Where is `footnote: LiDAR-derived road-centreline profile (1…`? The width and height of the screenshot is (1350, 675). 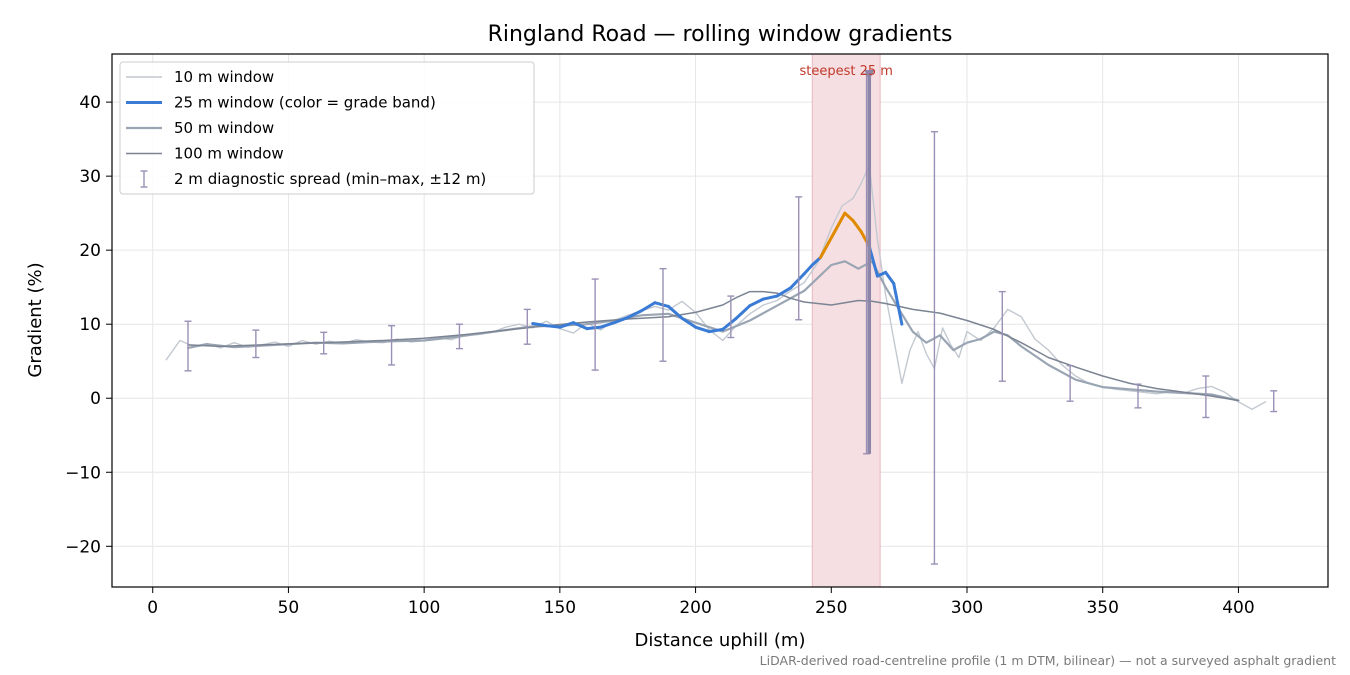 footnote: LiDAR-derived road-centreline profile (1… is located at coordinates (1048, 660).